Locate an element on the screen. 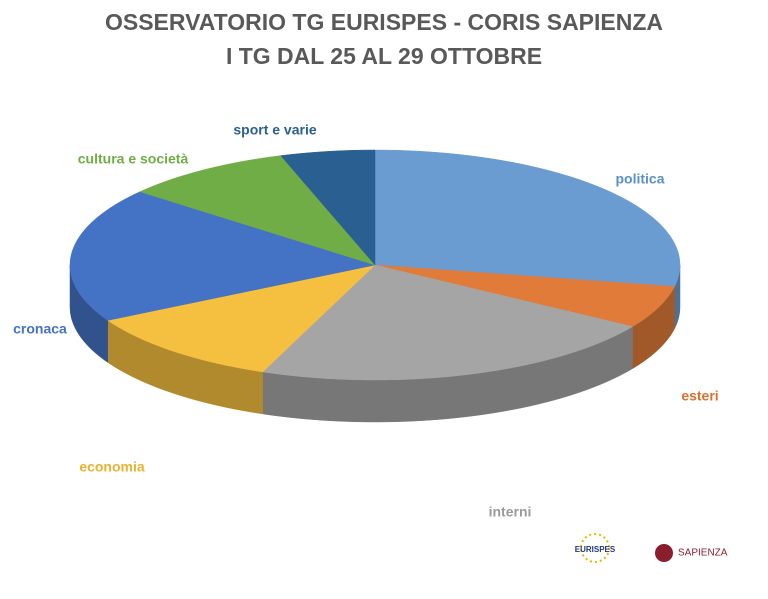  eurispes-emblem is located at coordinates (595, 548).